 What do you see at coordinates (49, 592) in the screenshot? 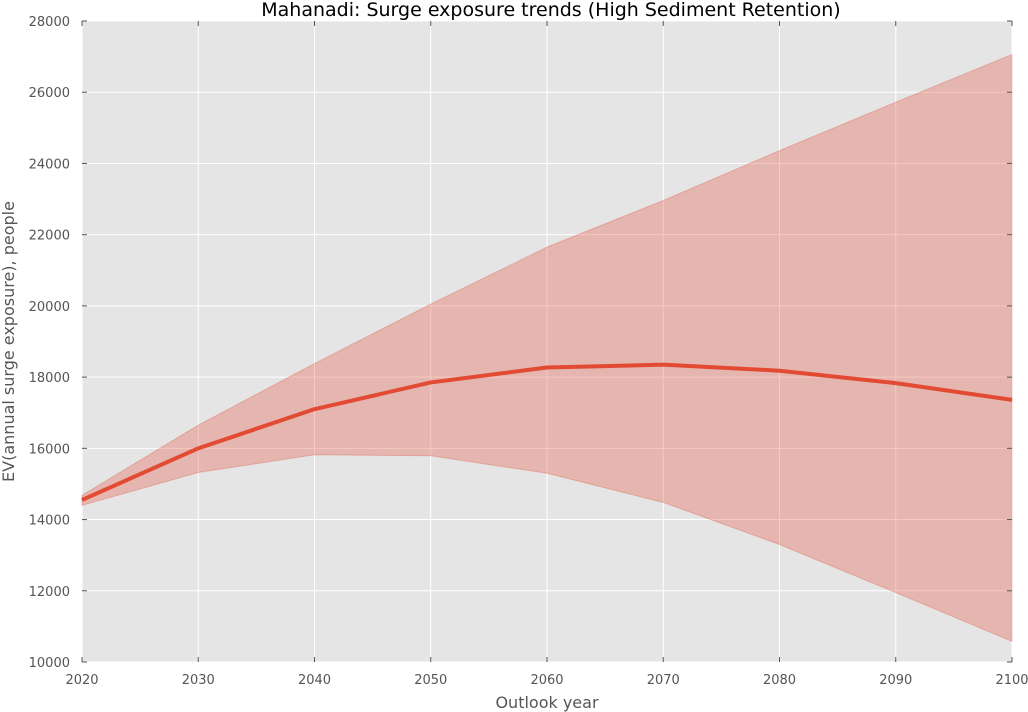
I see `y-tick-label: 12000` at bounding box center [49, 592].